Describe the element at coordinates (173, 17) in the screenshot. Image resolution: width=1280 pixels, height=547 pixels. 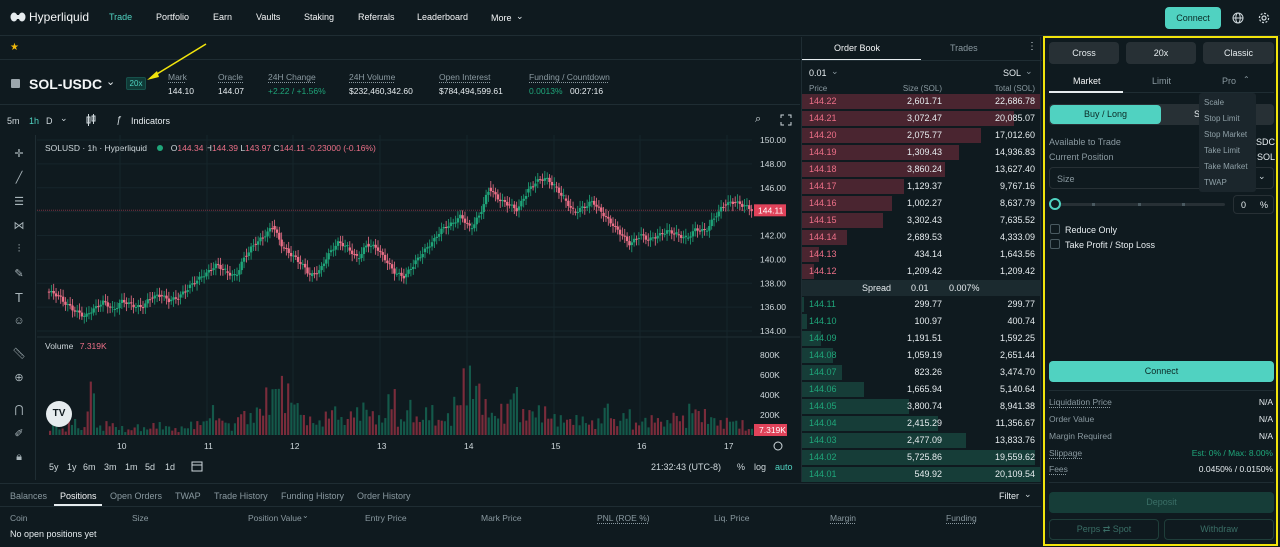
I see `nav-portfolio: Portfolio` at that location.